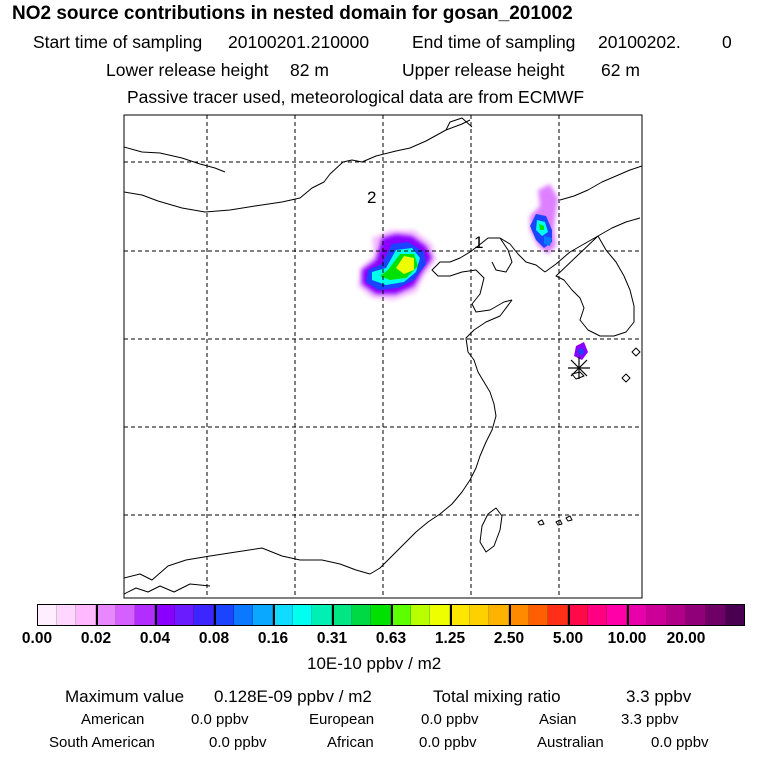  What do you see at coordinates (544, 219) in the screenshot?
I see `concentration-plume-northeast` at bounding box center [544, 219].